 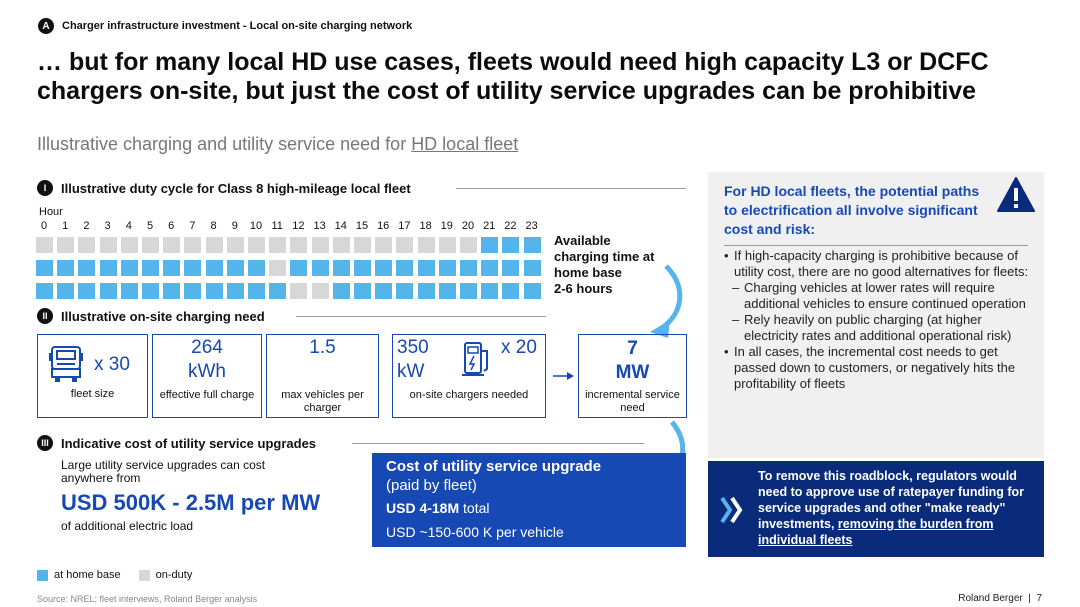 What do you see at coordinates (404, 226) in the screenshot?
I see `hour-tick-label: 17` at bounding box center [404, 226].